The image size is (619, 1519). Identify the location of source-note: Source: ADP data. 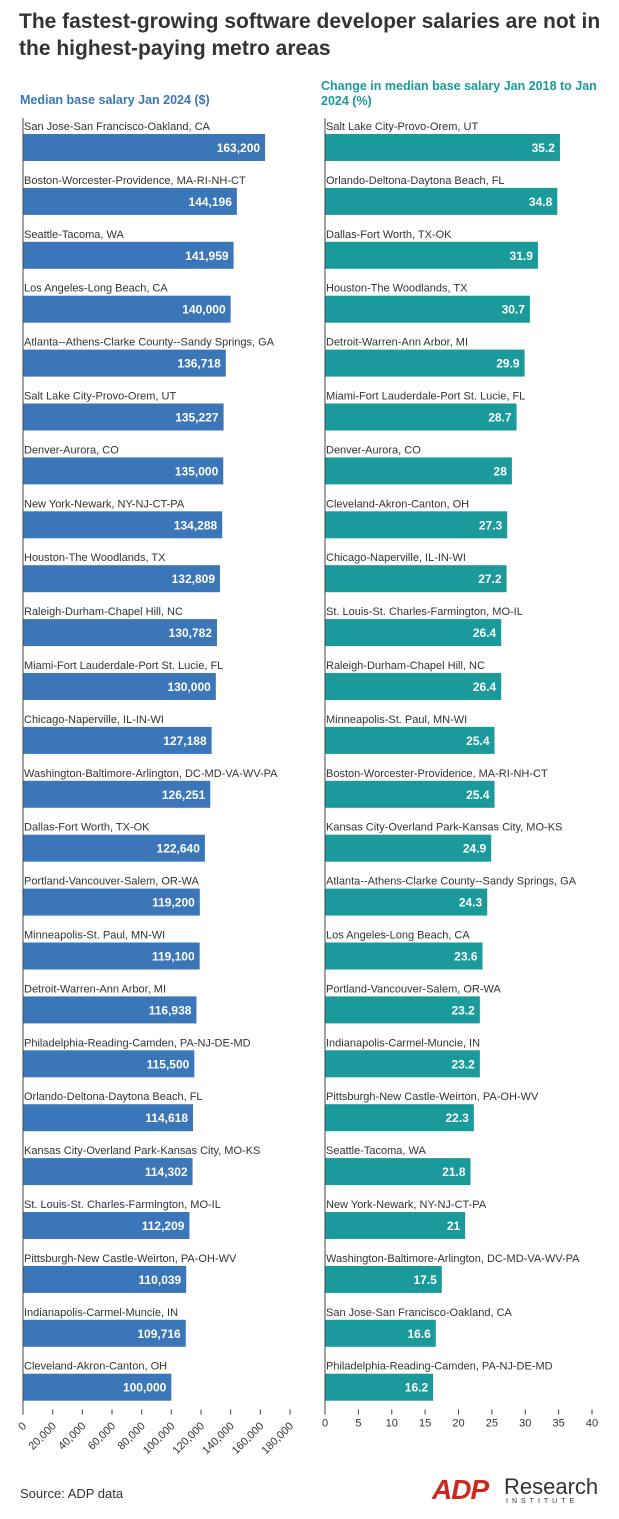
(72, 1493).